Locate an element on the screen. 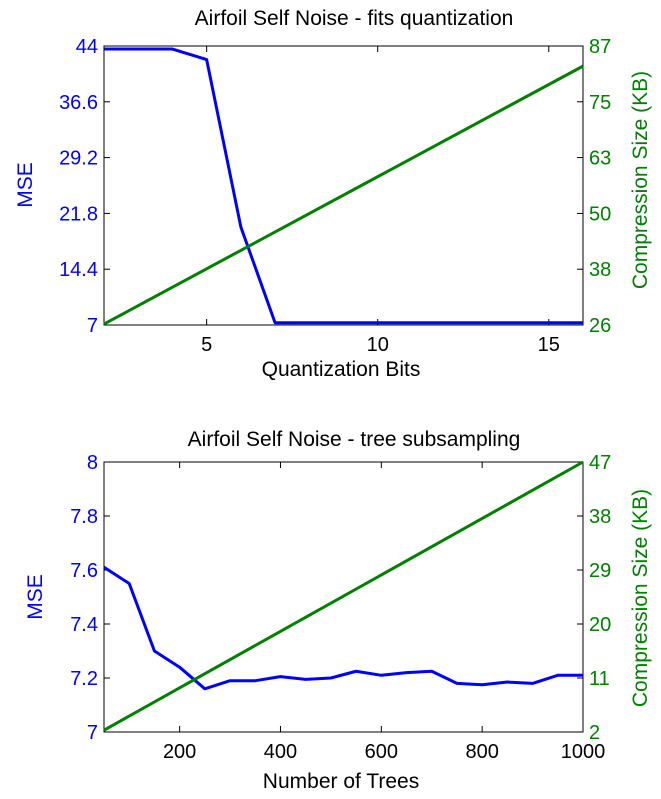  right-tick-label: 63 is located at coordinates (600, 159).